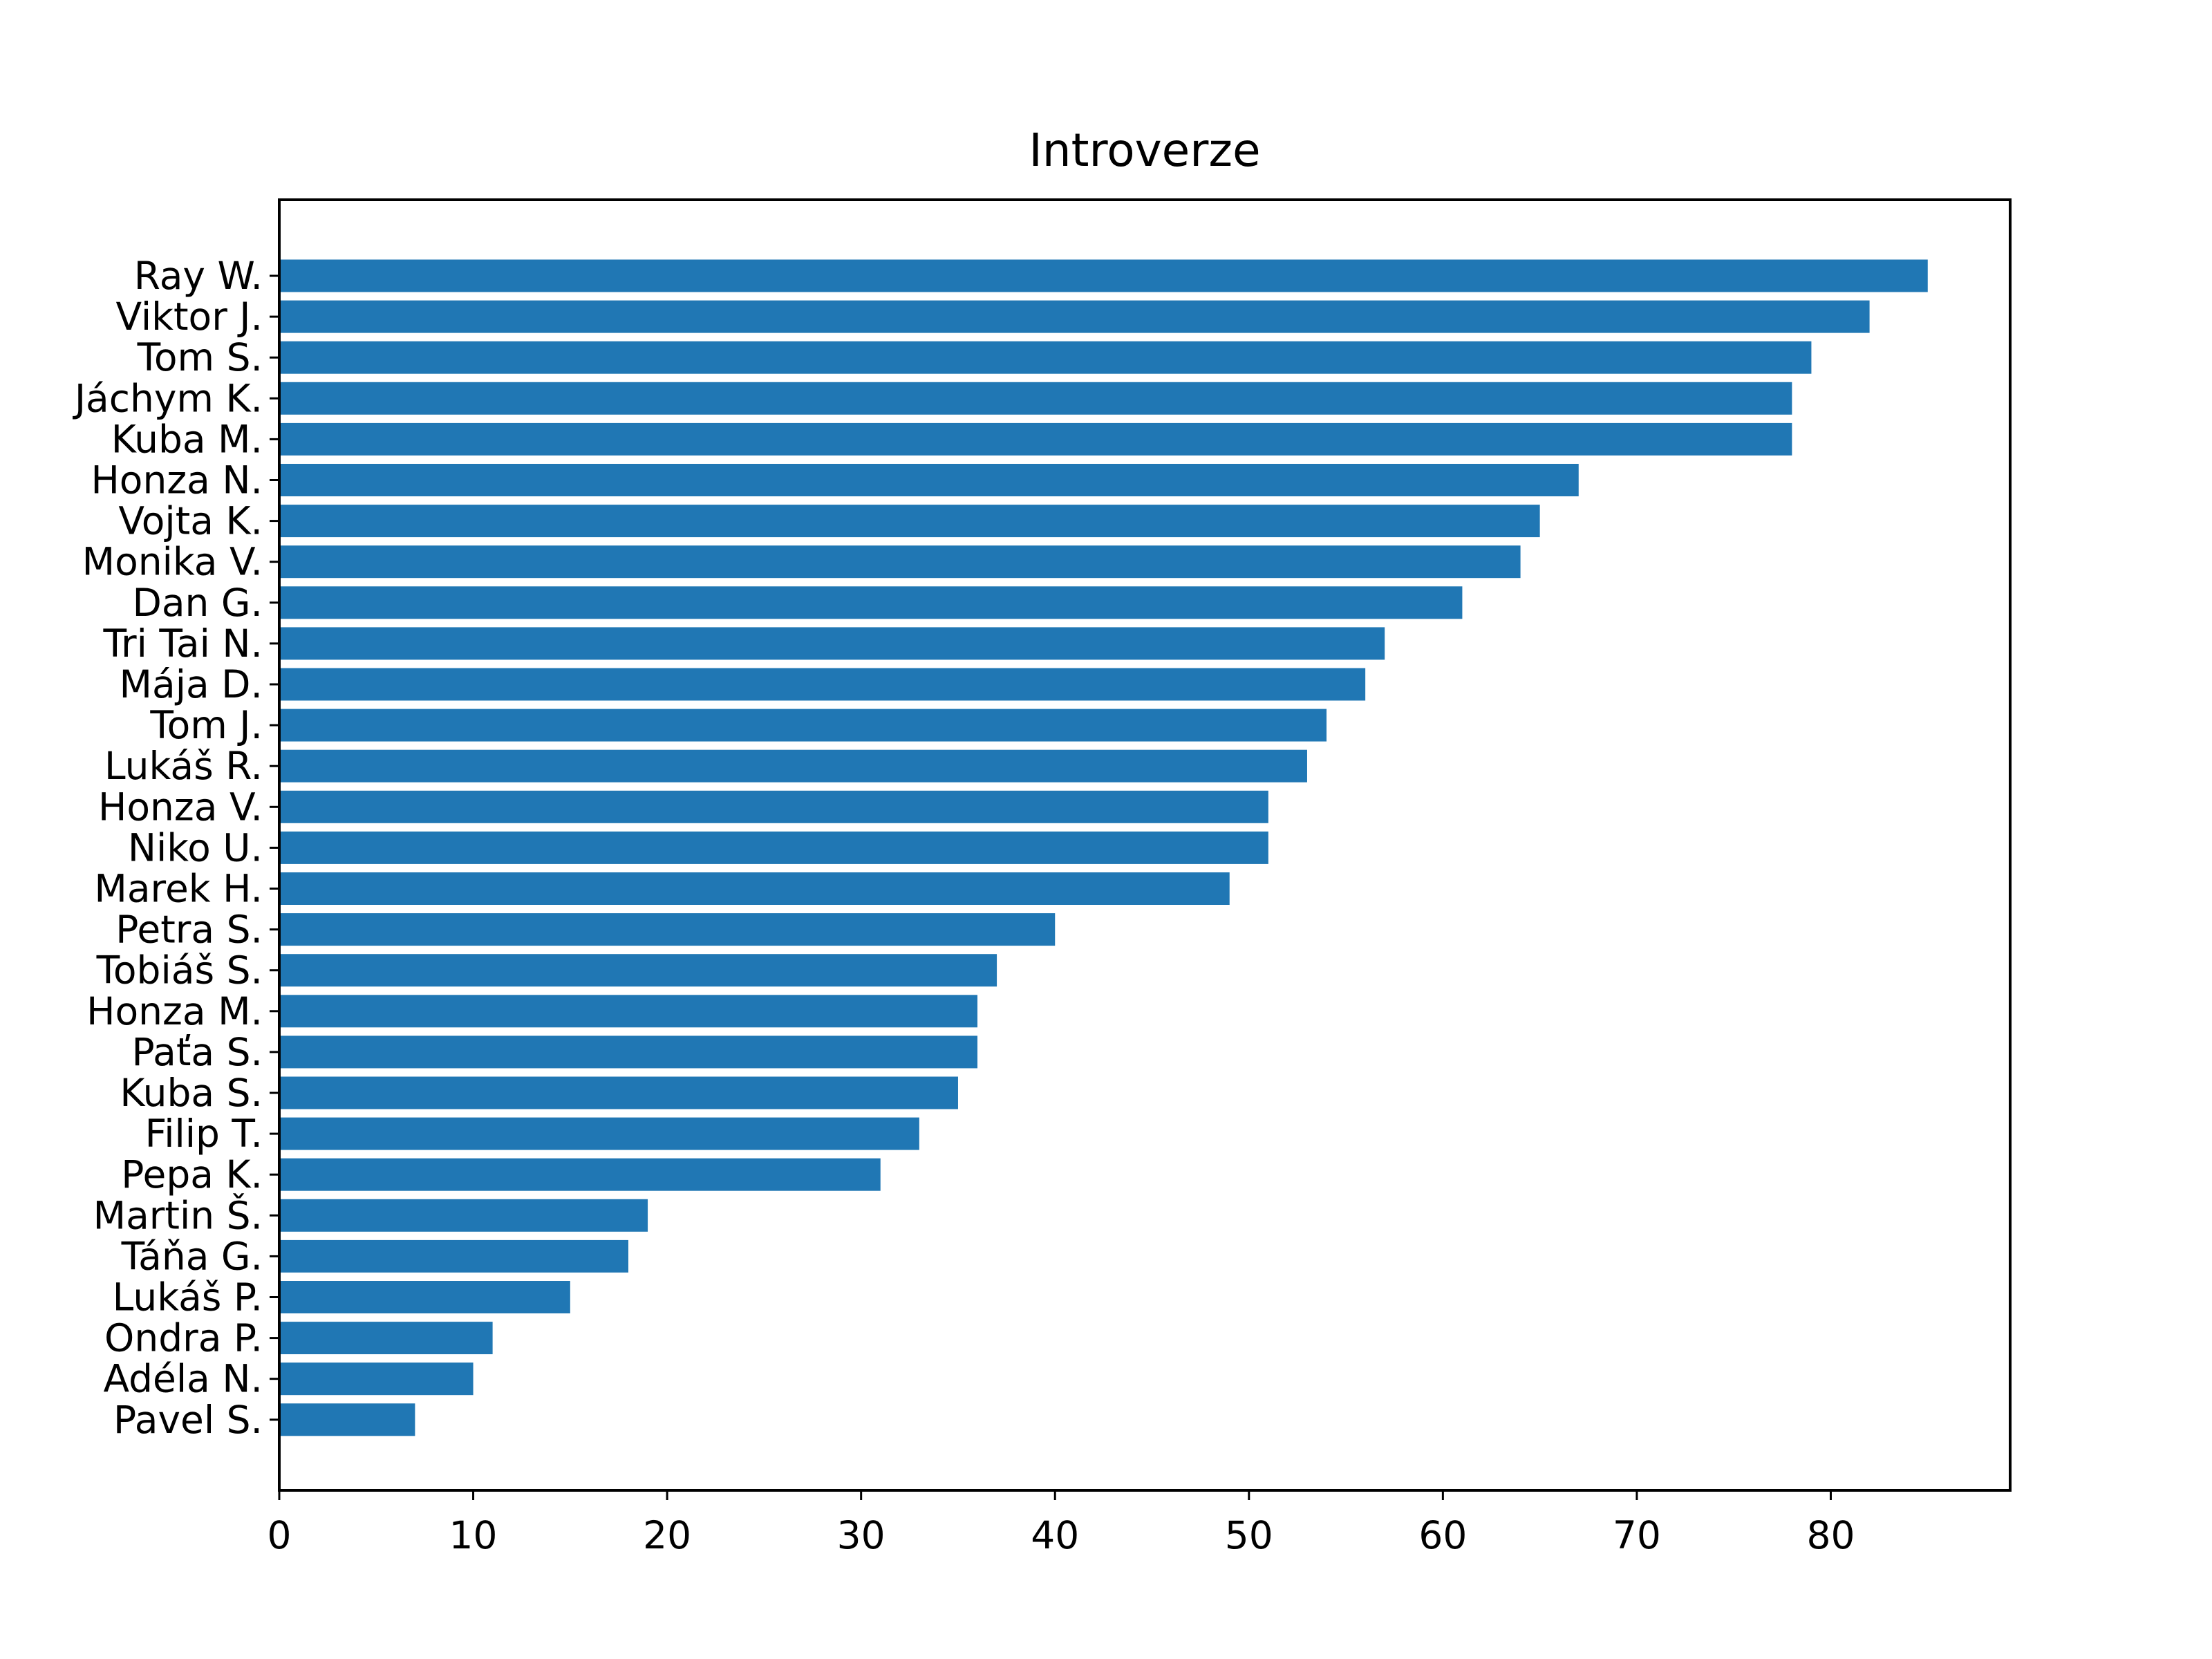 The image size is (2212, 1659). I want to click on y-tick-label: Lukáš P., so click(188, 1297).